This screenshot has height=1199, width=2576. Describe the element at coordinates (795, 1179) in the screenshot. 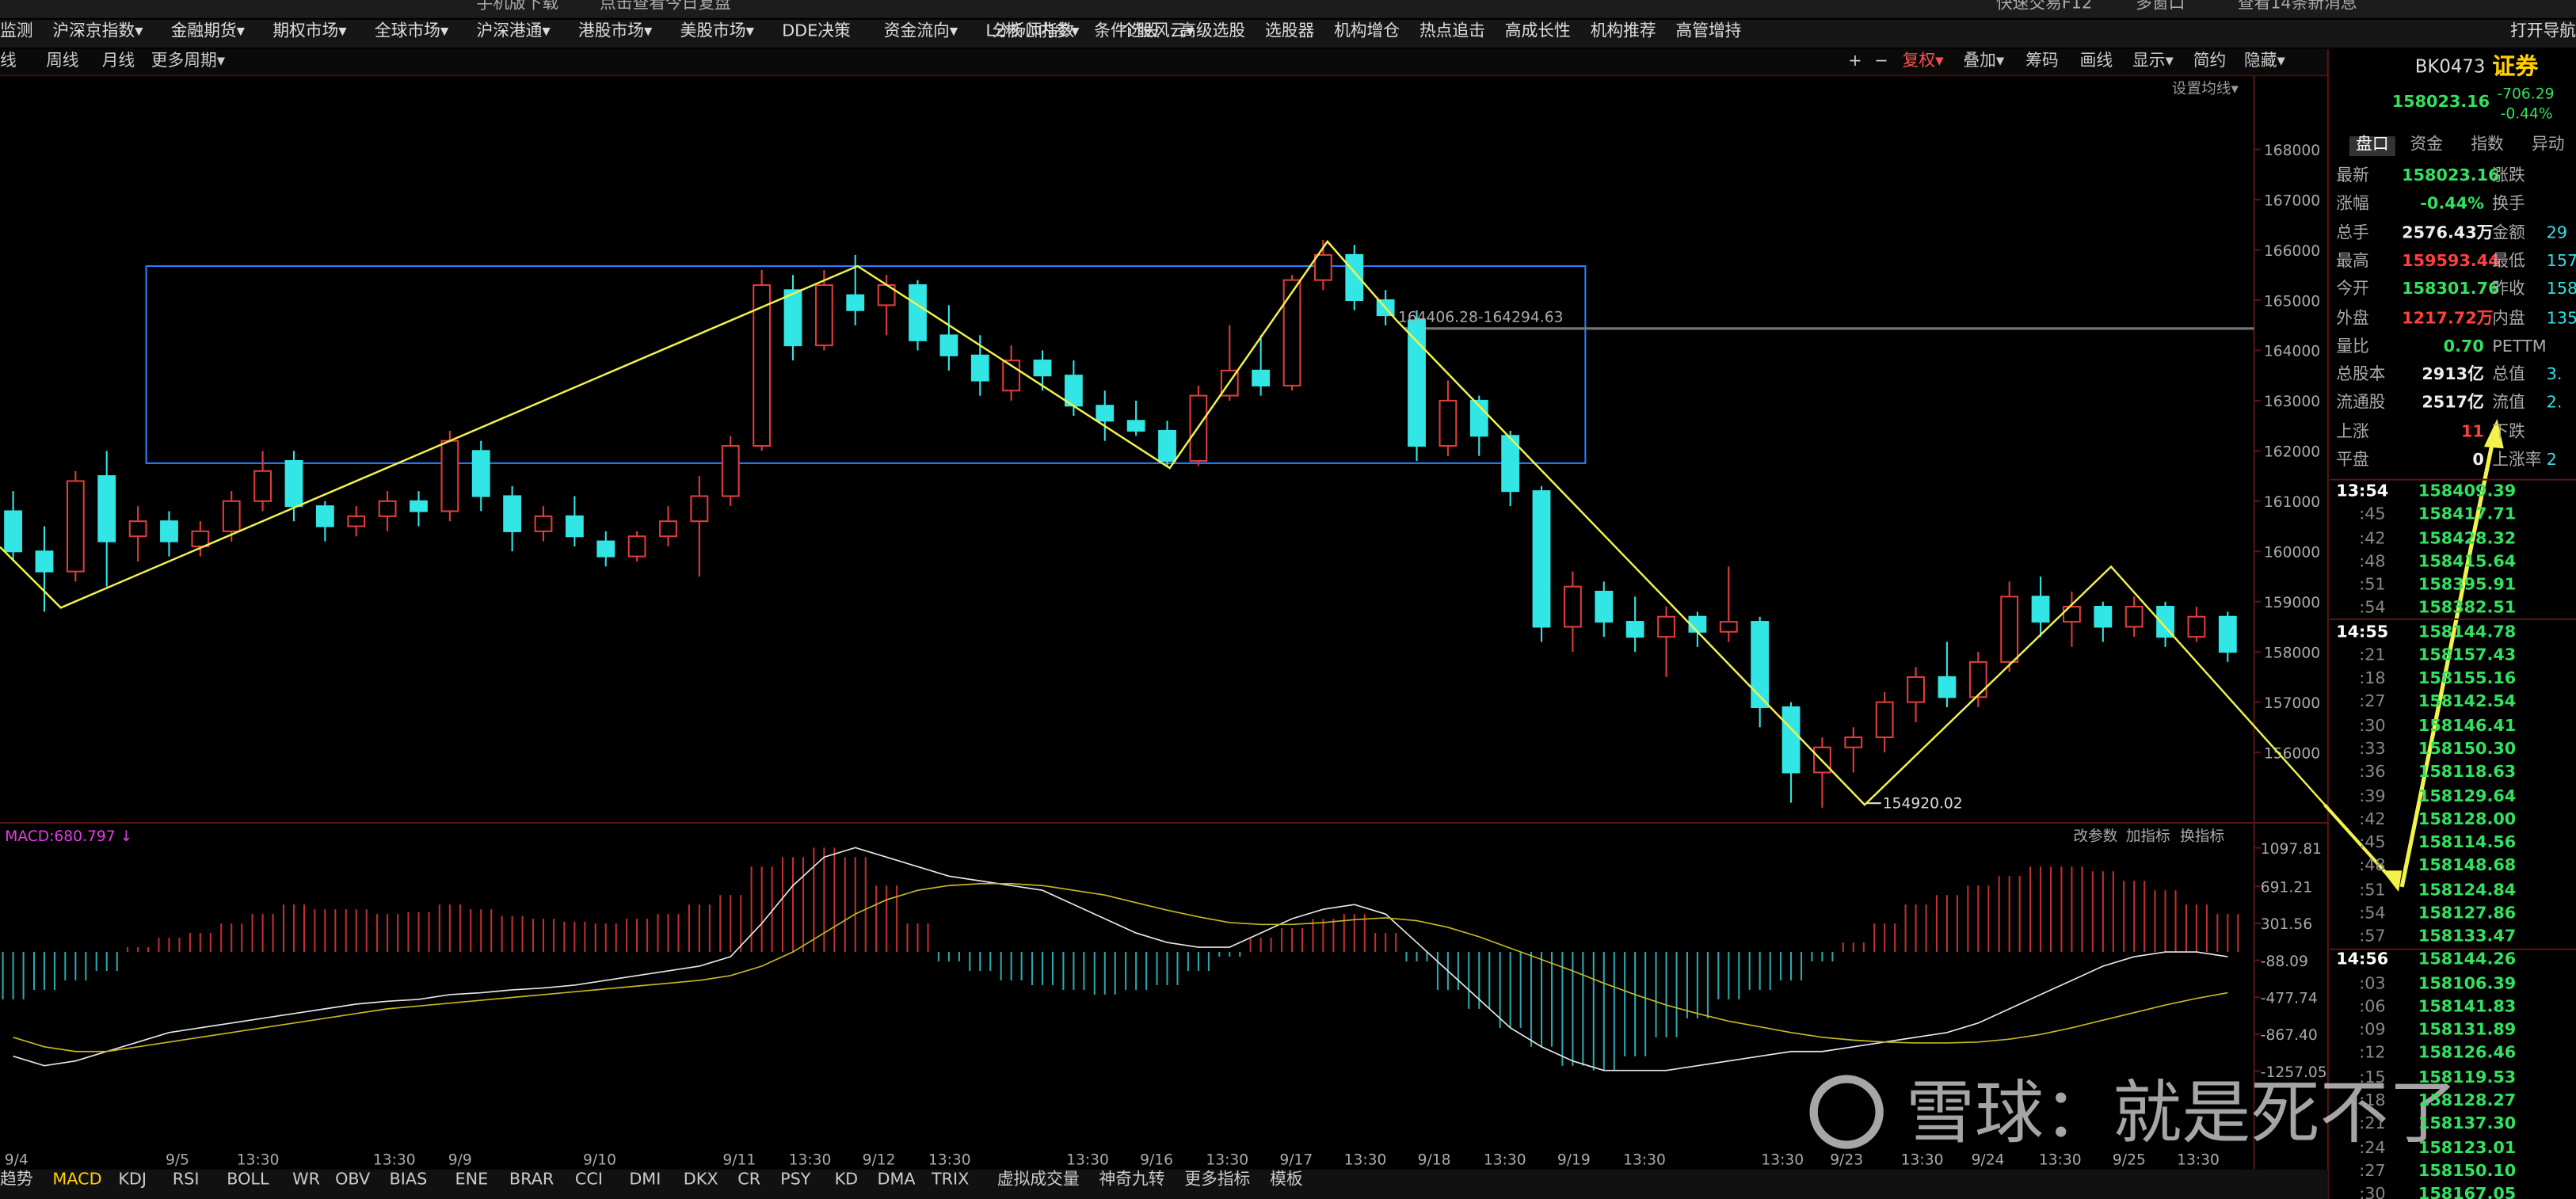

I see `indicator-tab: PSY` at that location.